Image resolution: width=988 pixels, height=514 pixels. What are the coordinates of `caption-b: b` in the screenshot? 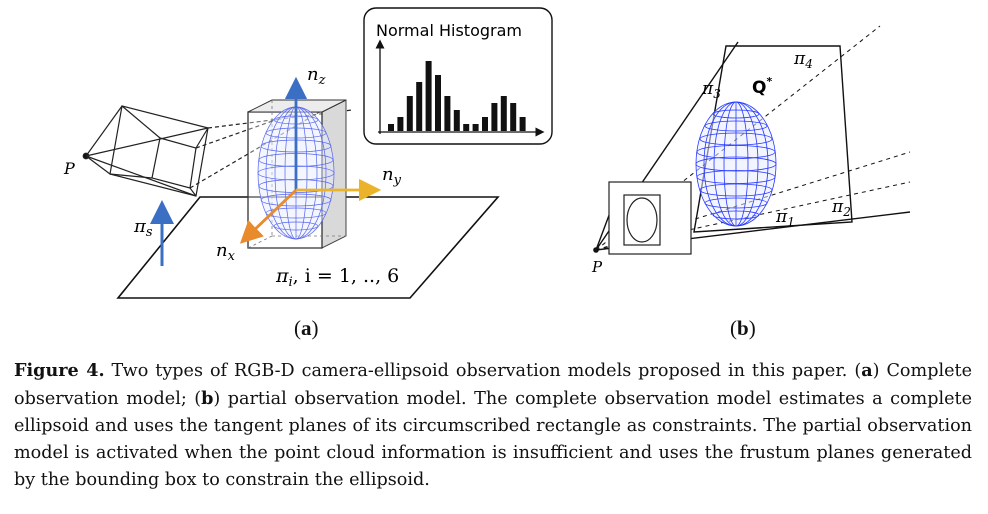 It's located at (207, 398).